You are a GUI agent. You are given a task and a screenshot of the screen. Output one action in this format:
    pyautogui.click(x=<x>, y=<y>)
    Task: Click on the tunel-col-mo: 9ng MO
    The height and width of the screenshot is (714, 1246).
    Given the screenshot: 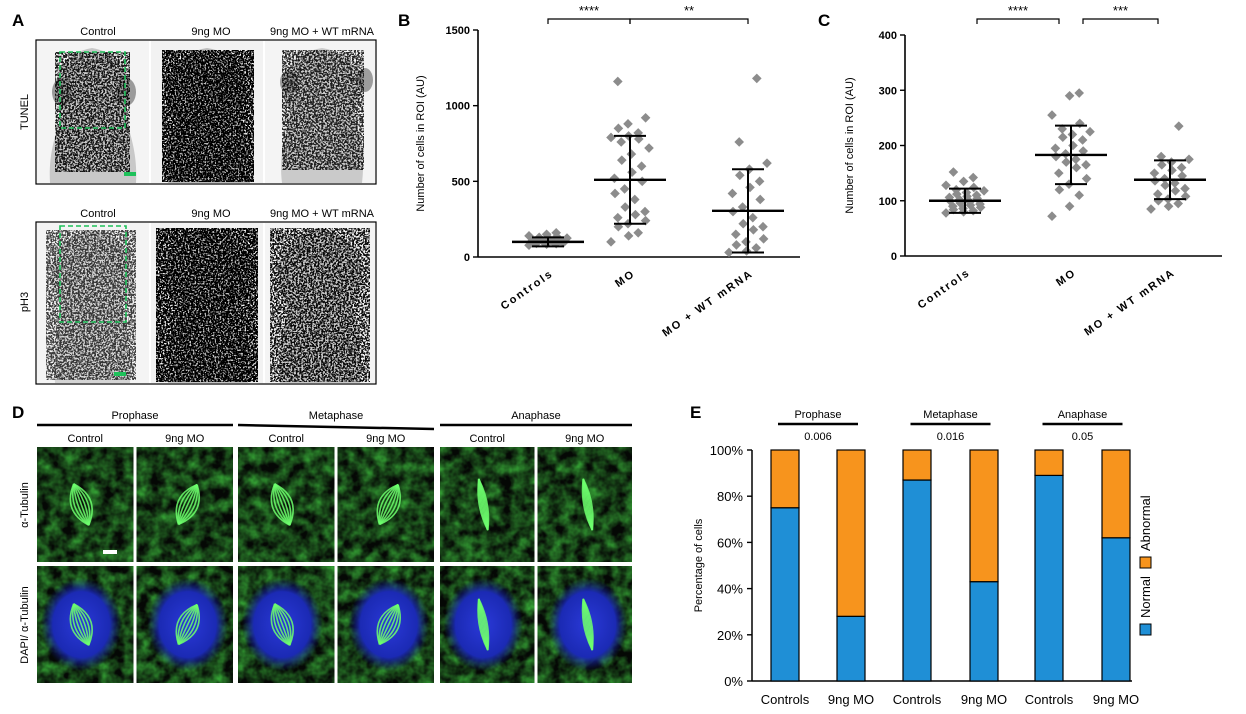 What is the action you would take?
    pyautogui.click(x=211, y=32)
    